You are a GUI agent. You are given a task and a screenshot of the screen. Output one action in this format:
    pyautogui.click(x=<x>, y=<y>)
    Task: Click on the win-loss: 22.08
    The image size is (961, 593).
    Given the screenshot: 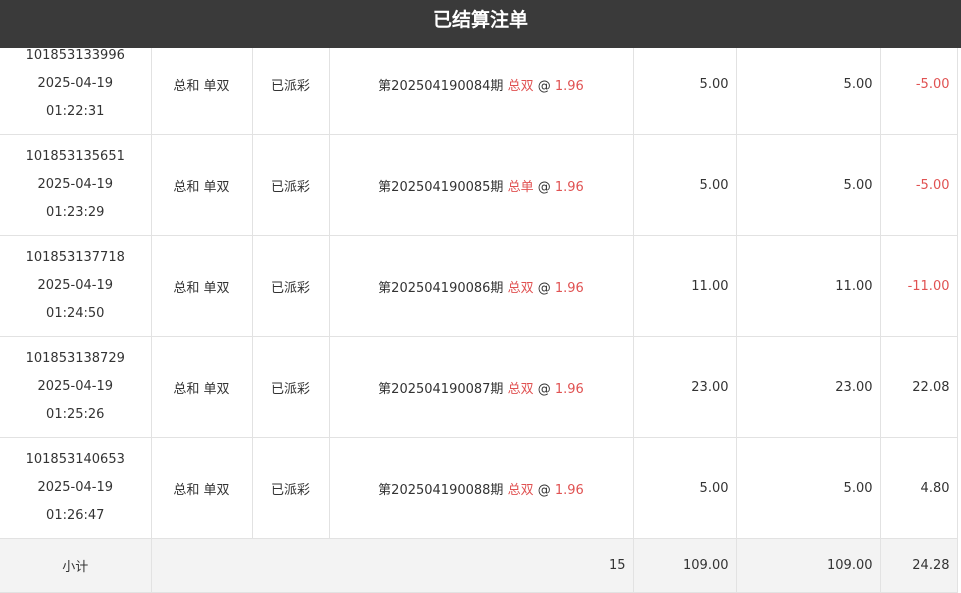 What is the action you would take?
    pyautogui.click(x=918, y=387)
    